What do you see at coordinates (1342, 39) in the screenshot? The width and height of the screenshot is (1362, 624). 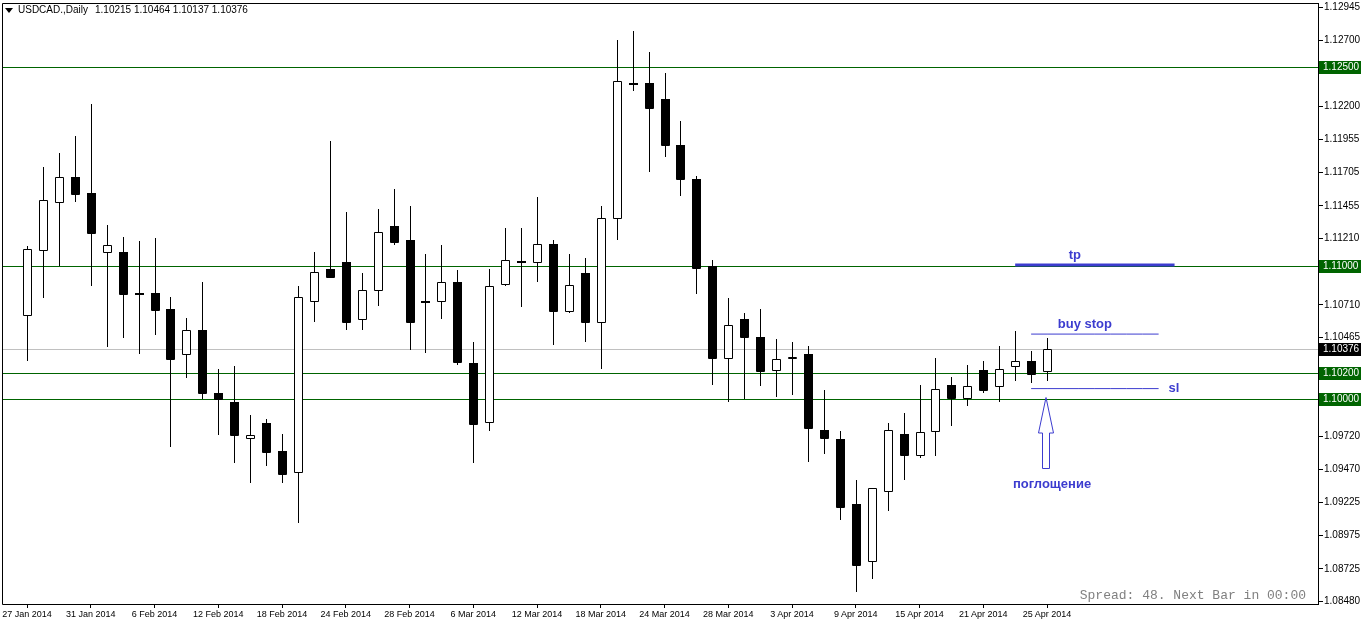 I see `y-tick-label: 1.12700` at bounding box center [1342, 39].